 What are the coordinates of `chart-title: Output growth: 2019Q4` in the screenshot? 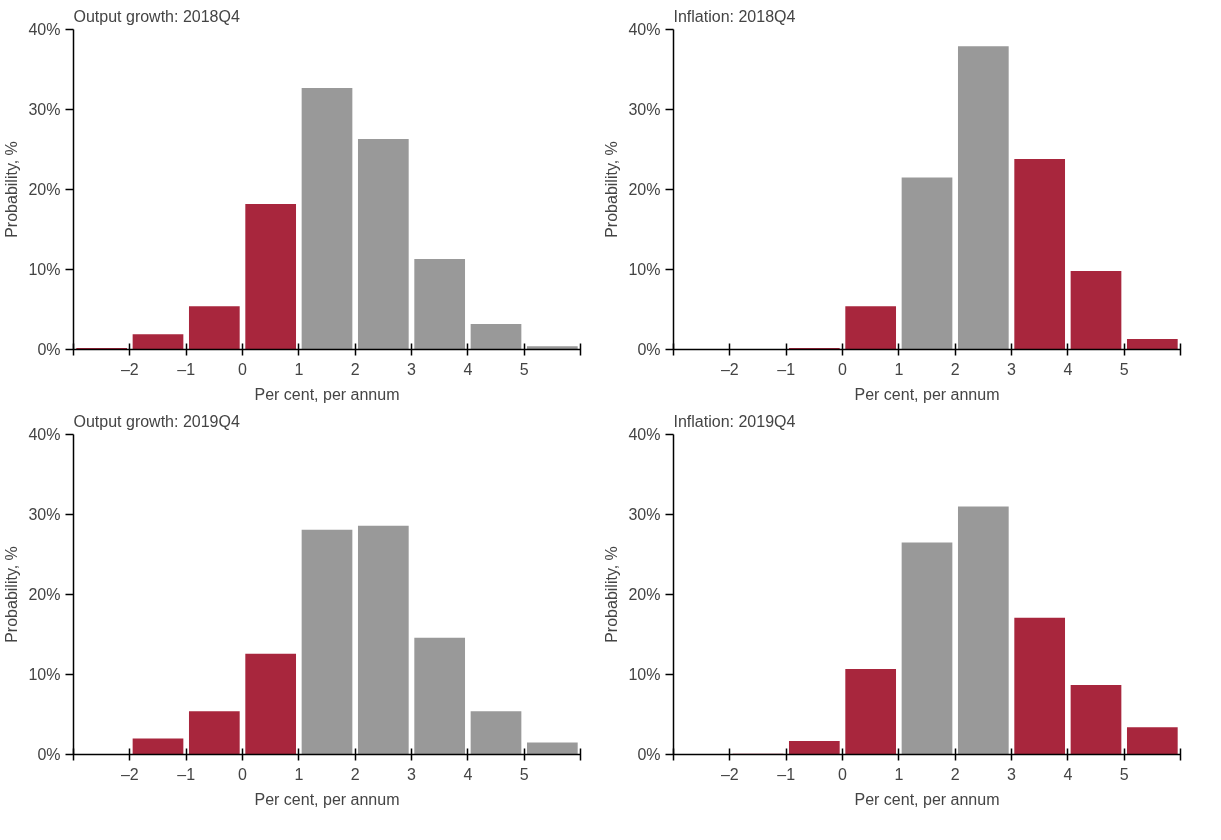 It's located at (156, 421).